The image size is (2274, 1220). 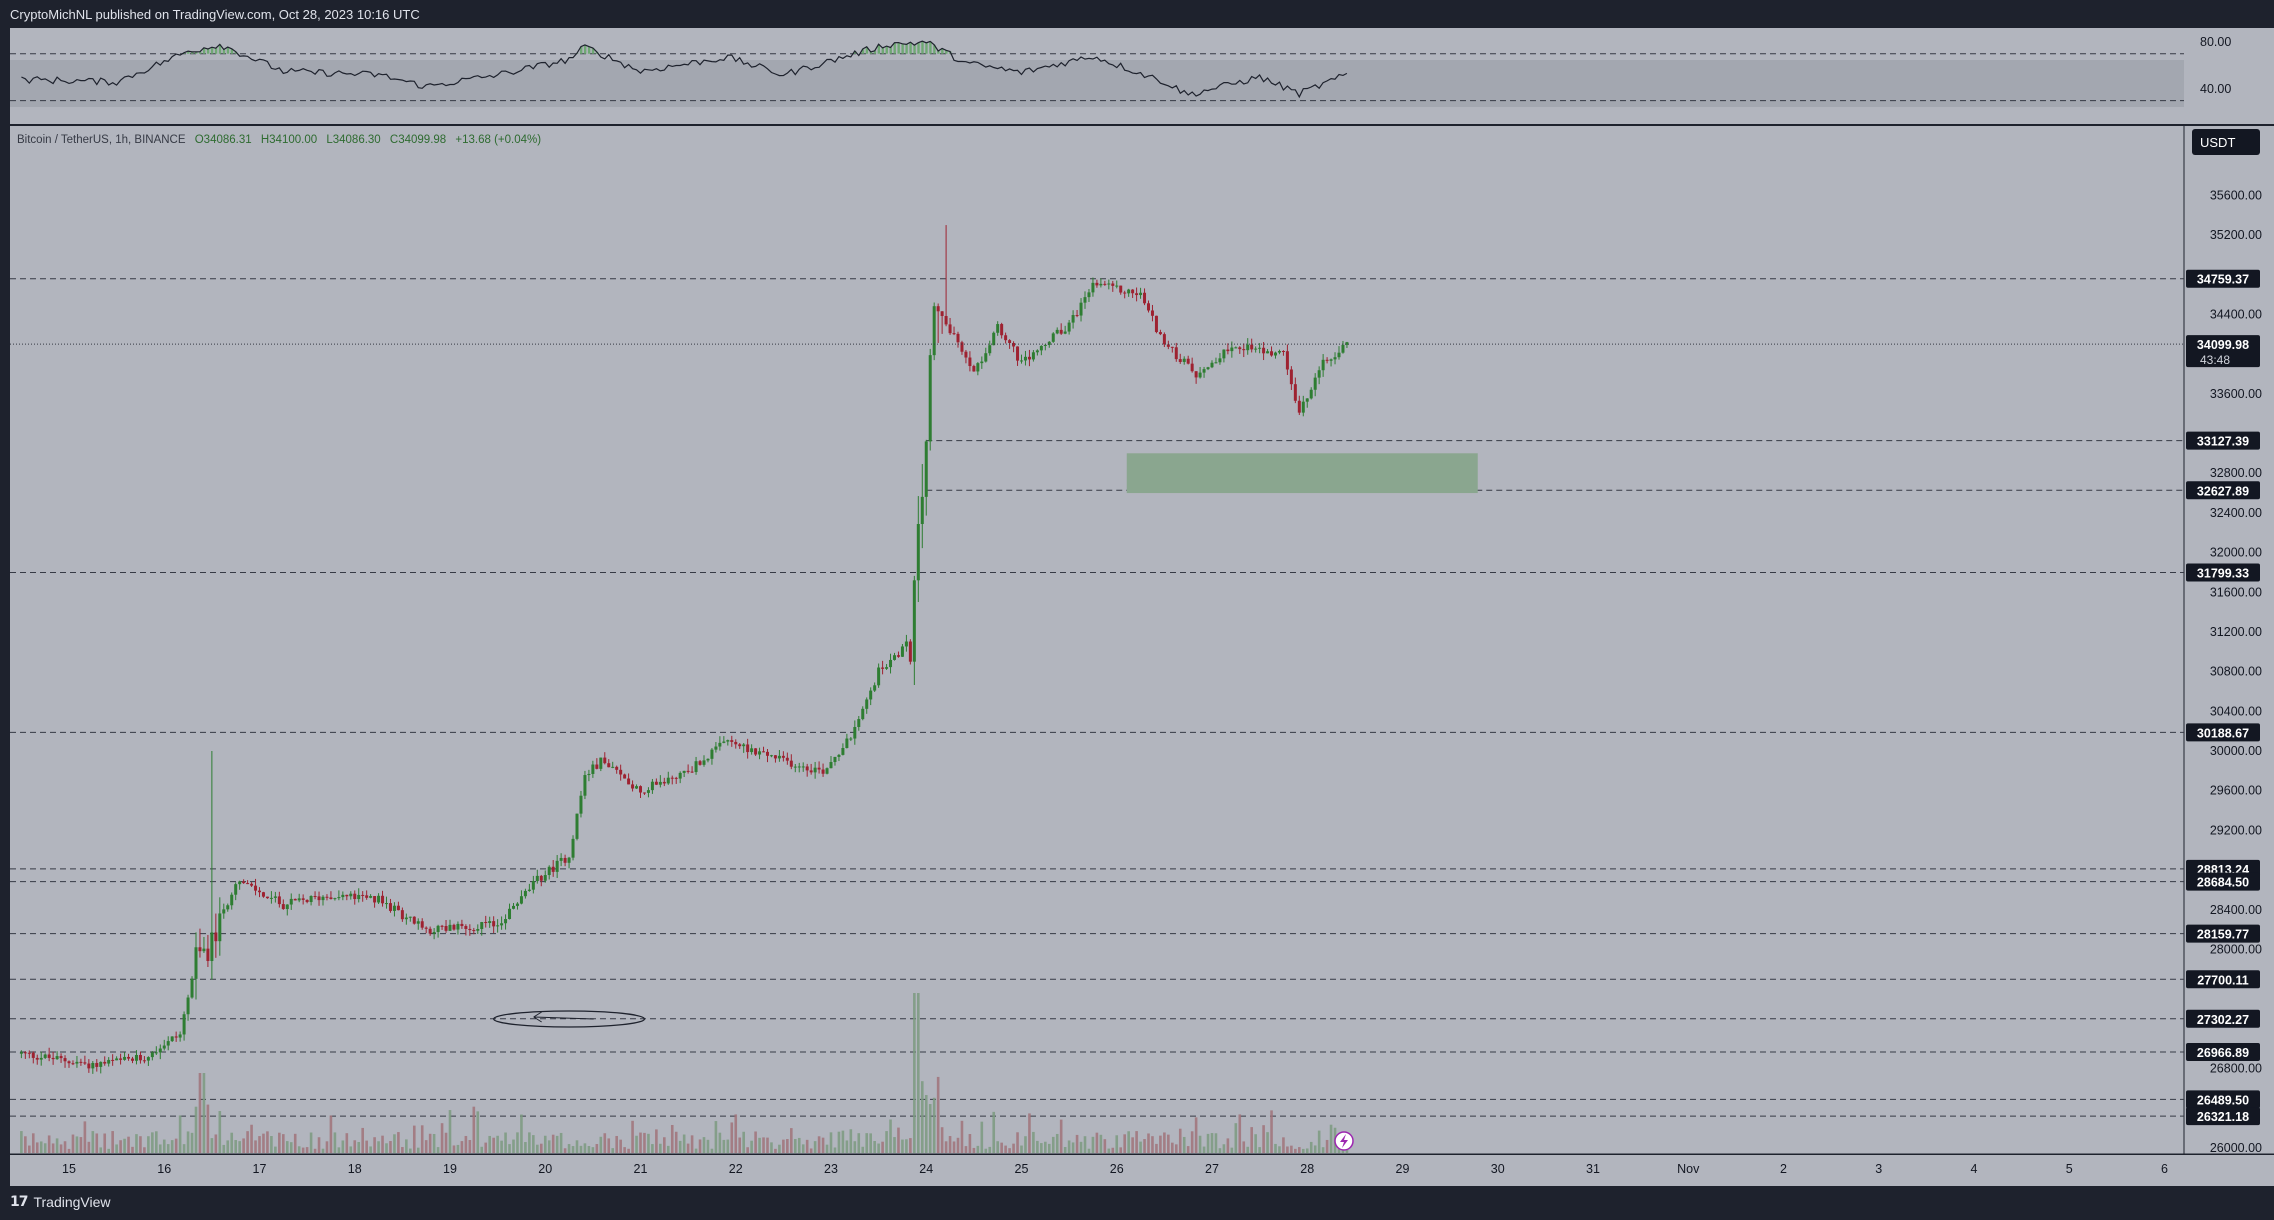 I want to click on rsi-band, so click(x=1097, y=83).